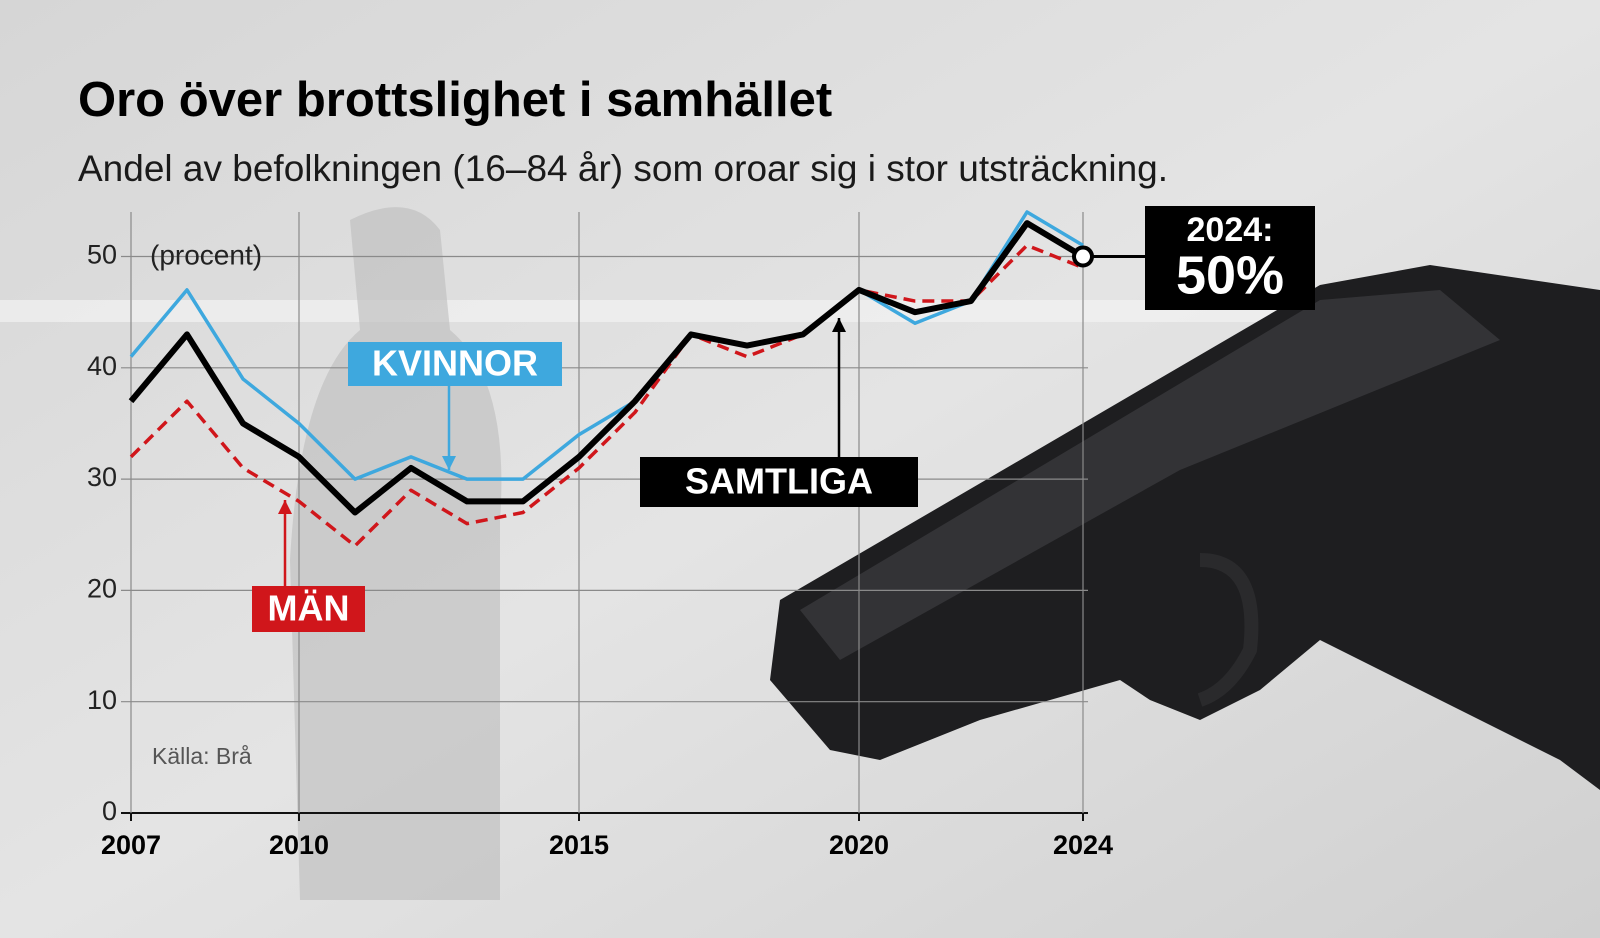  Describe the element at coordinates (1083, 845) in the screenshot. I see `x-tick-label: 2024` at that location.